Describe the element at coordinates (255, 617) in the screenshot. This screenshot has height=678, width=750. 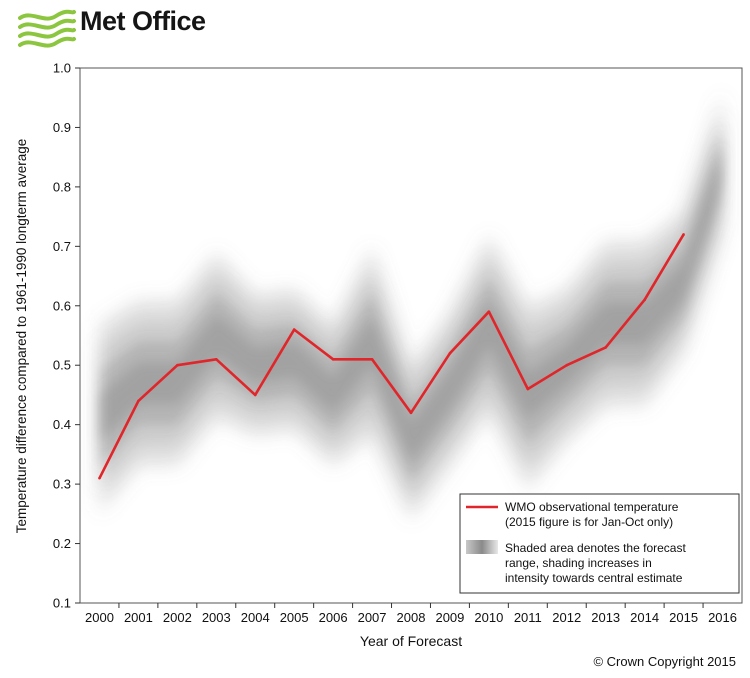
I see `x-tick-label: 2004` at that location.